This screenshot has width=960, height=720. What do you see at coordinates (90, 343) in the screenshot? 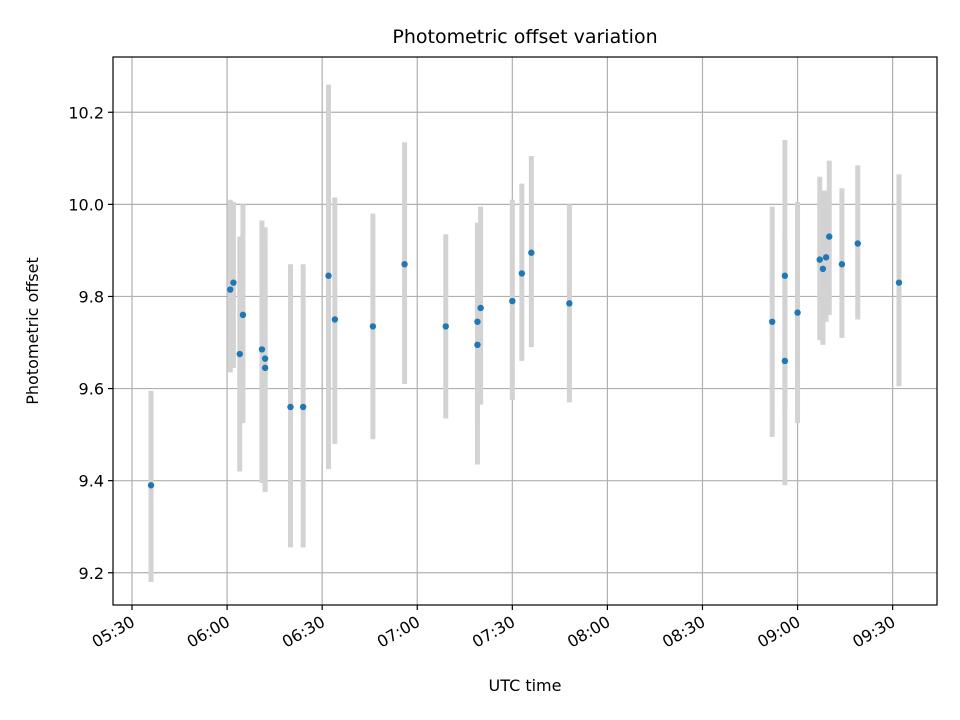
I see `y-axis-ticks: 9.2 9.4 9.6 9.8 10.0 10.2` at bounding box center [90, 343].